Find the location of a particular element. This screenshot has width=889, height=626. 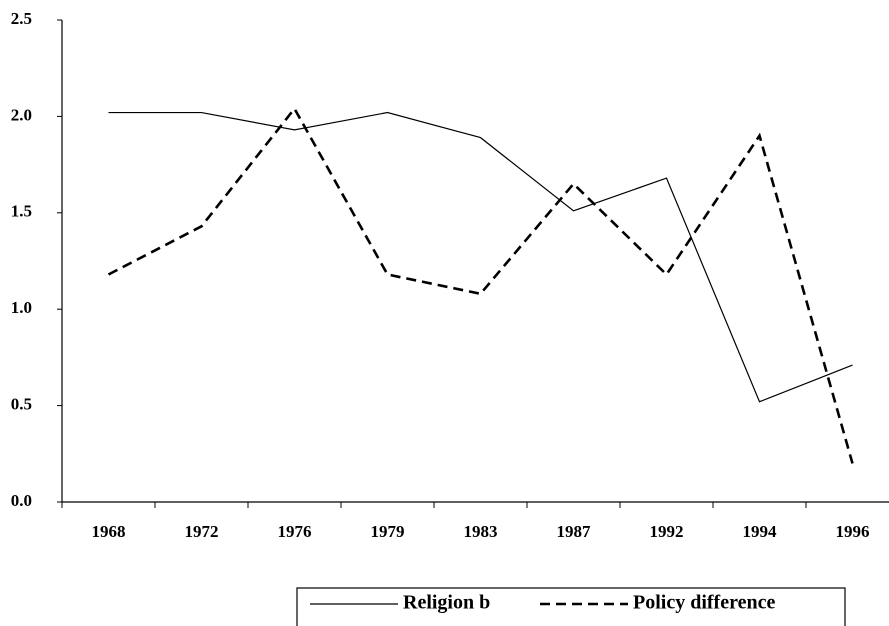

y-tick-label: 0.5 is located at coordinates (21, 404).